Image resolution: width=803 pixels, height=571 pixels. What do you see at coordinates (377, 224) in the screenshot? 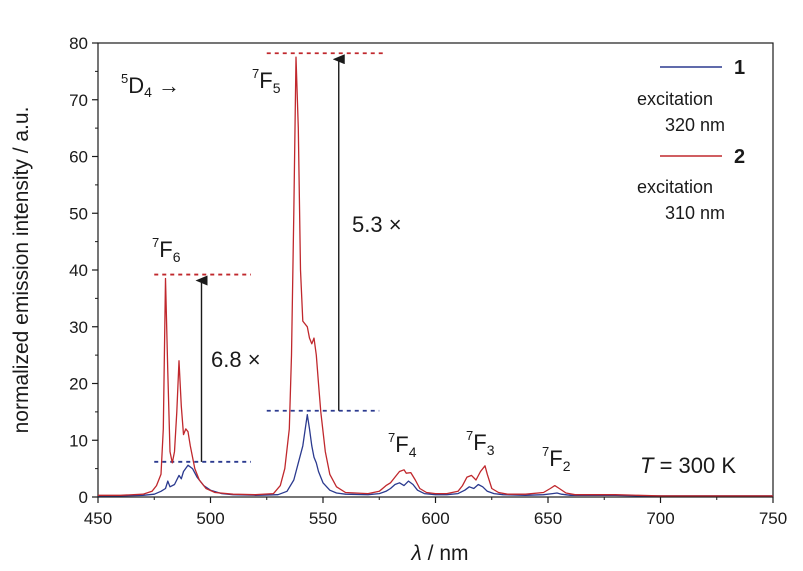
I see `ratio-label-f5: 5.3 ×` at bounding box center [377, 224].